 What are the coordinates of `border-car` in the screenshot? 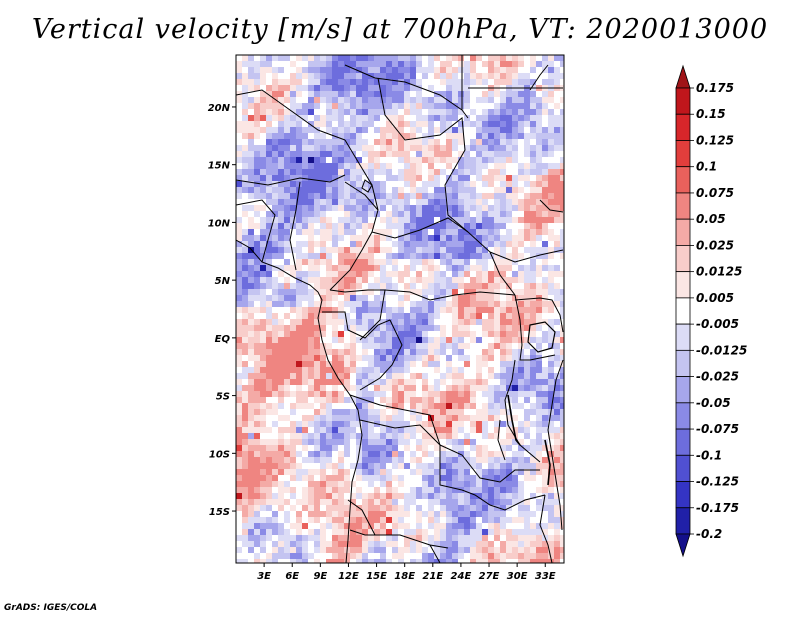 It's located at (443, 256).